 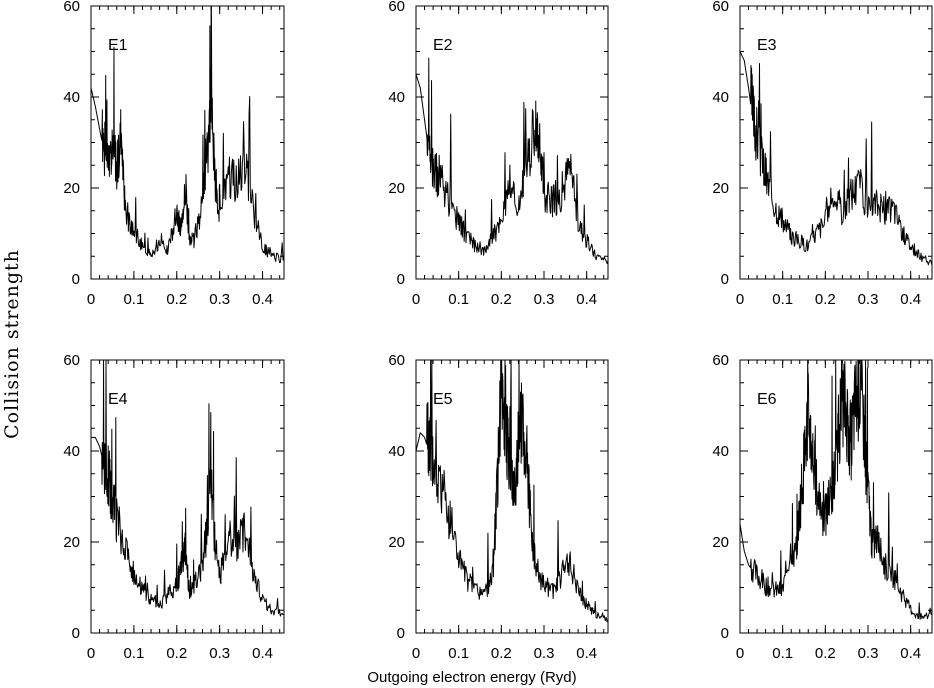 I want to click on series-line-e2, so click(x=512, y=160).